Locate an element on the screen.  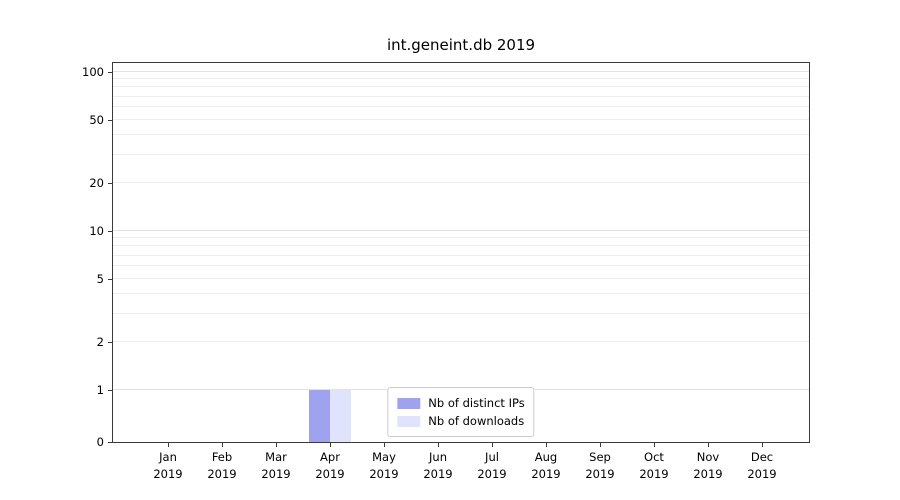
x-axis-tick-label: May 2019 is located at coordinates (384, 466).